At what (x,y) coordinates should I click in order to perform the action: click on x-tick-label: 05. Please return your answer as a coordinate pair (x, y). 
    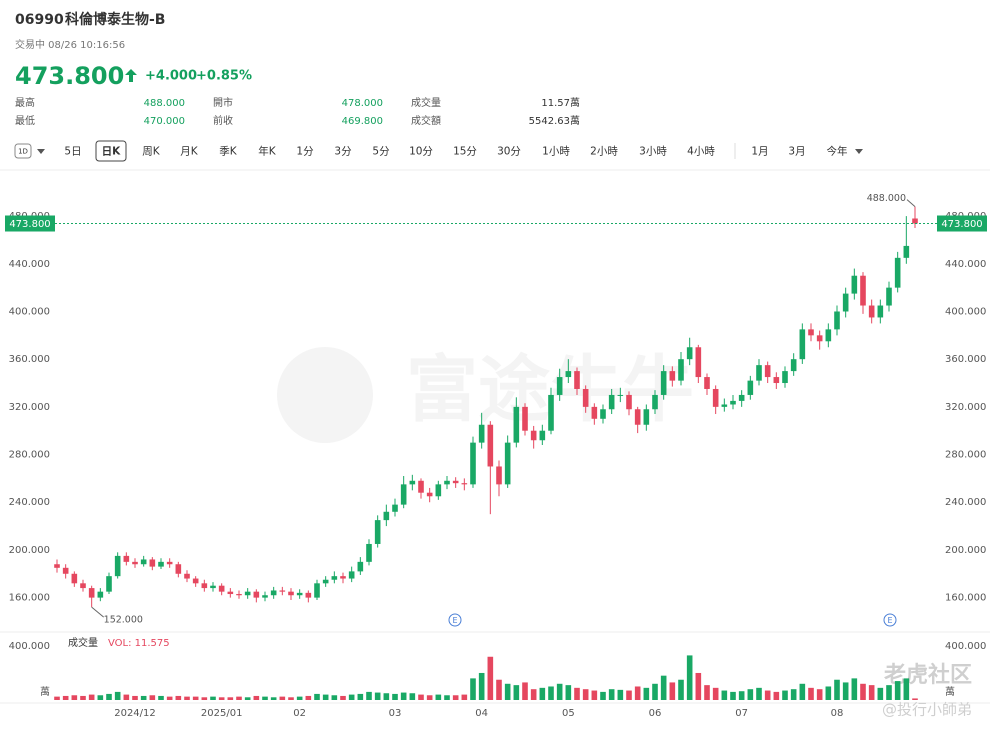
    Looking at the image, I should click on (568, 713).